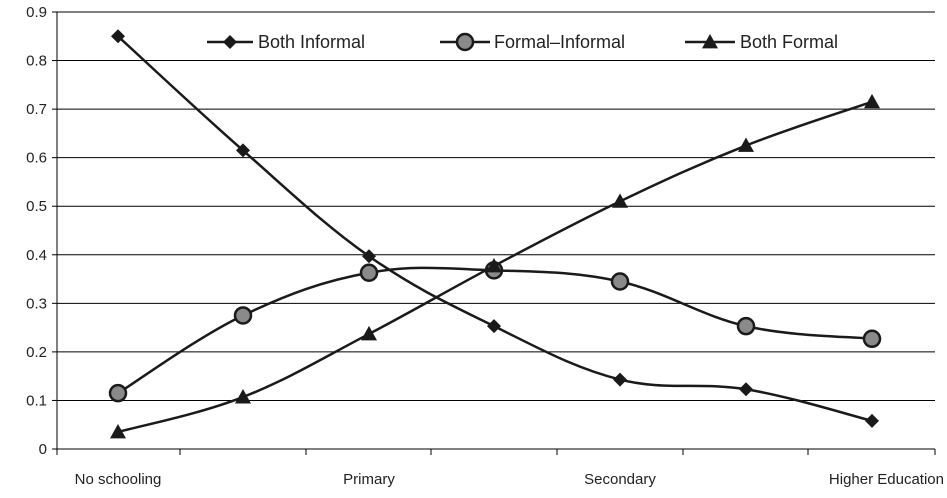 The image size is (947, 498). I want to click on y-tick-label: 0.9, so click(36, 12).